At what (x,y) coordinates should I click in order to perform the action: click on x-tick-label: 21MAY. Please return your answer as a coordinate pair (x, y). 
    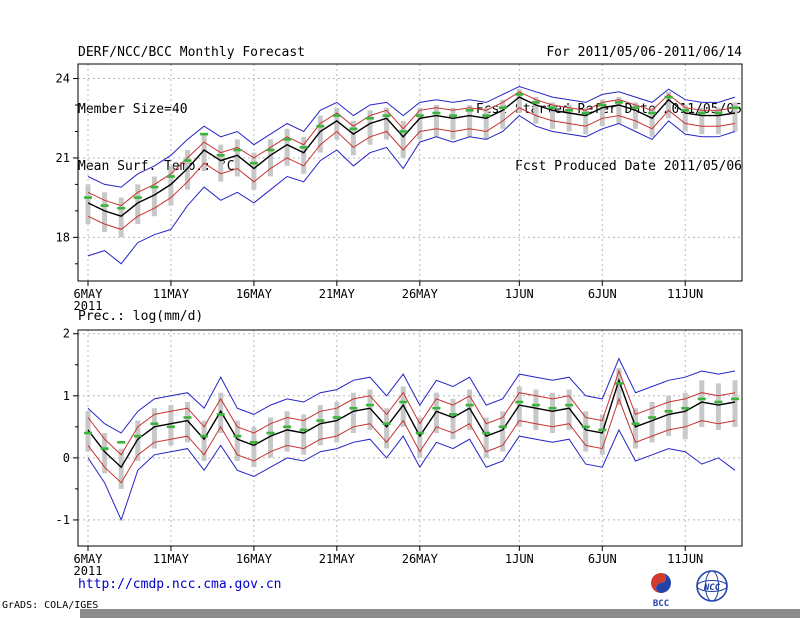
    Looking at the image, I should click on (337, 294).